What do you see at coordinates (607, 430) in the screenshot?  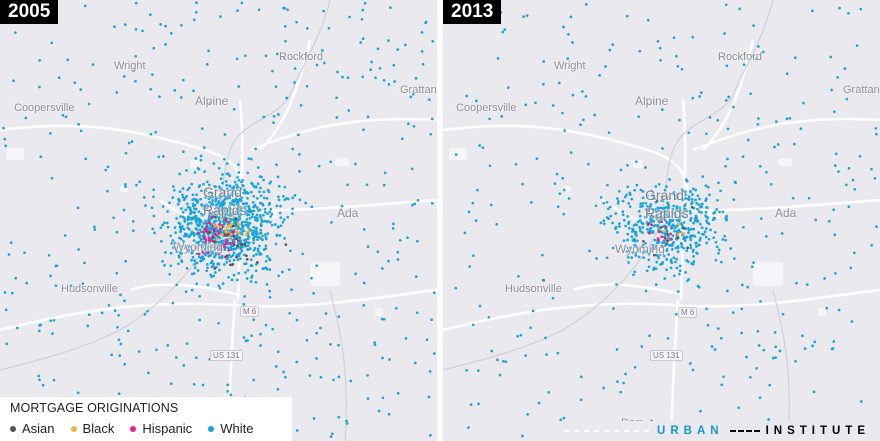 I see `logo-dots-icon` at bounding box center [607, 430].